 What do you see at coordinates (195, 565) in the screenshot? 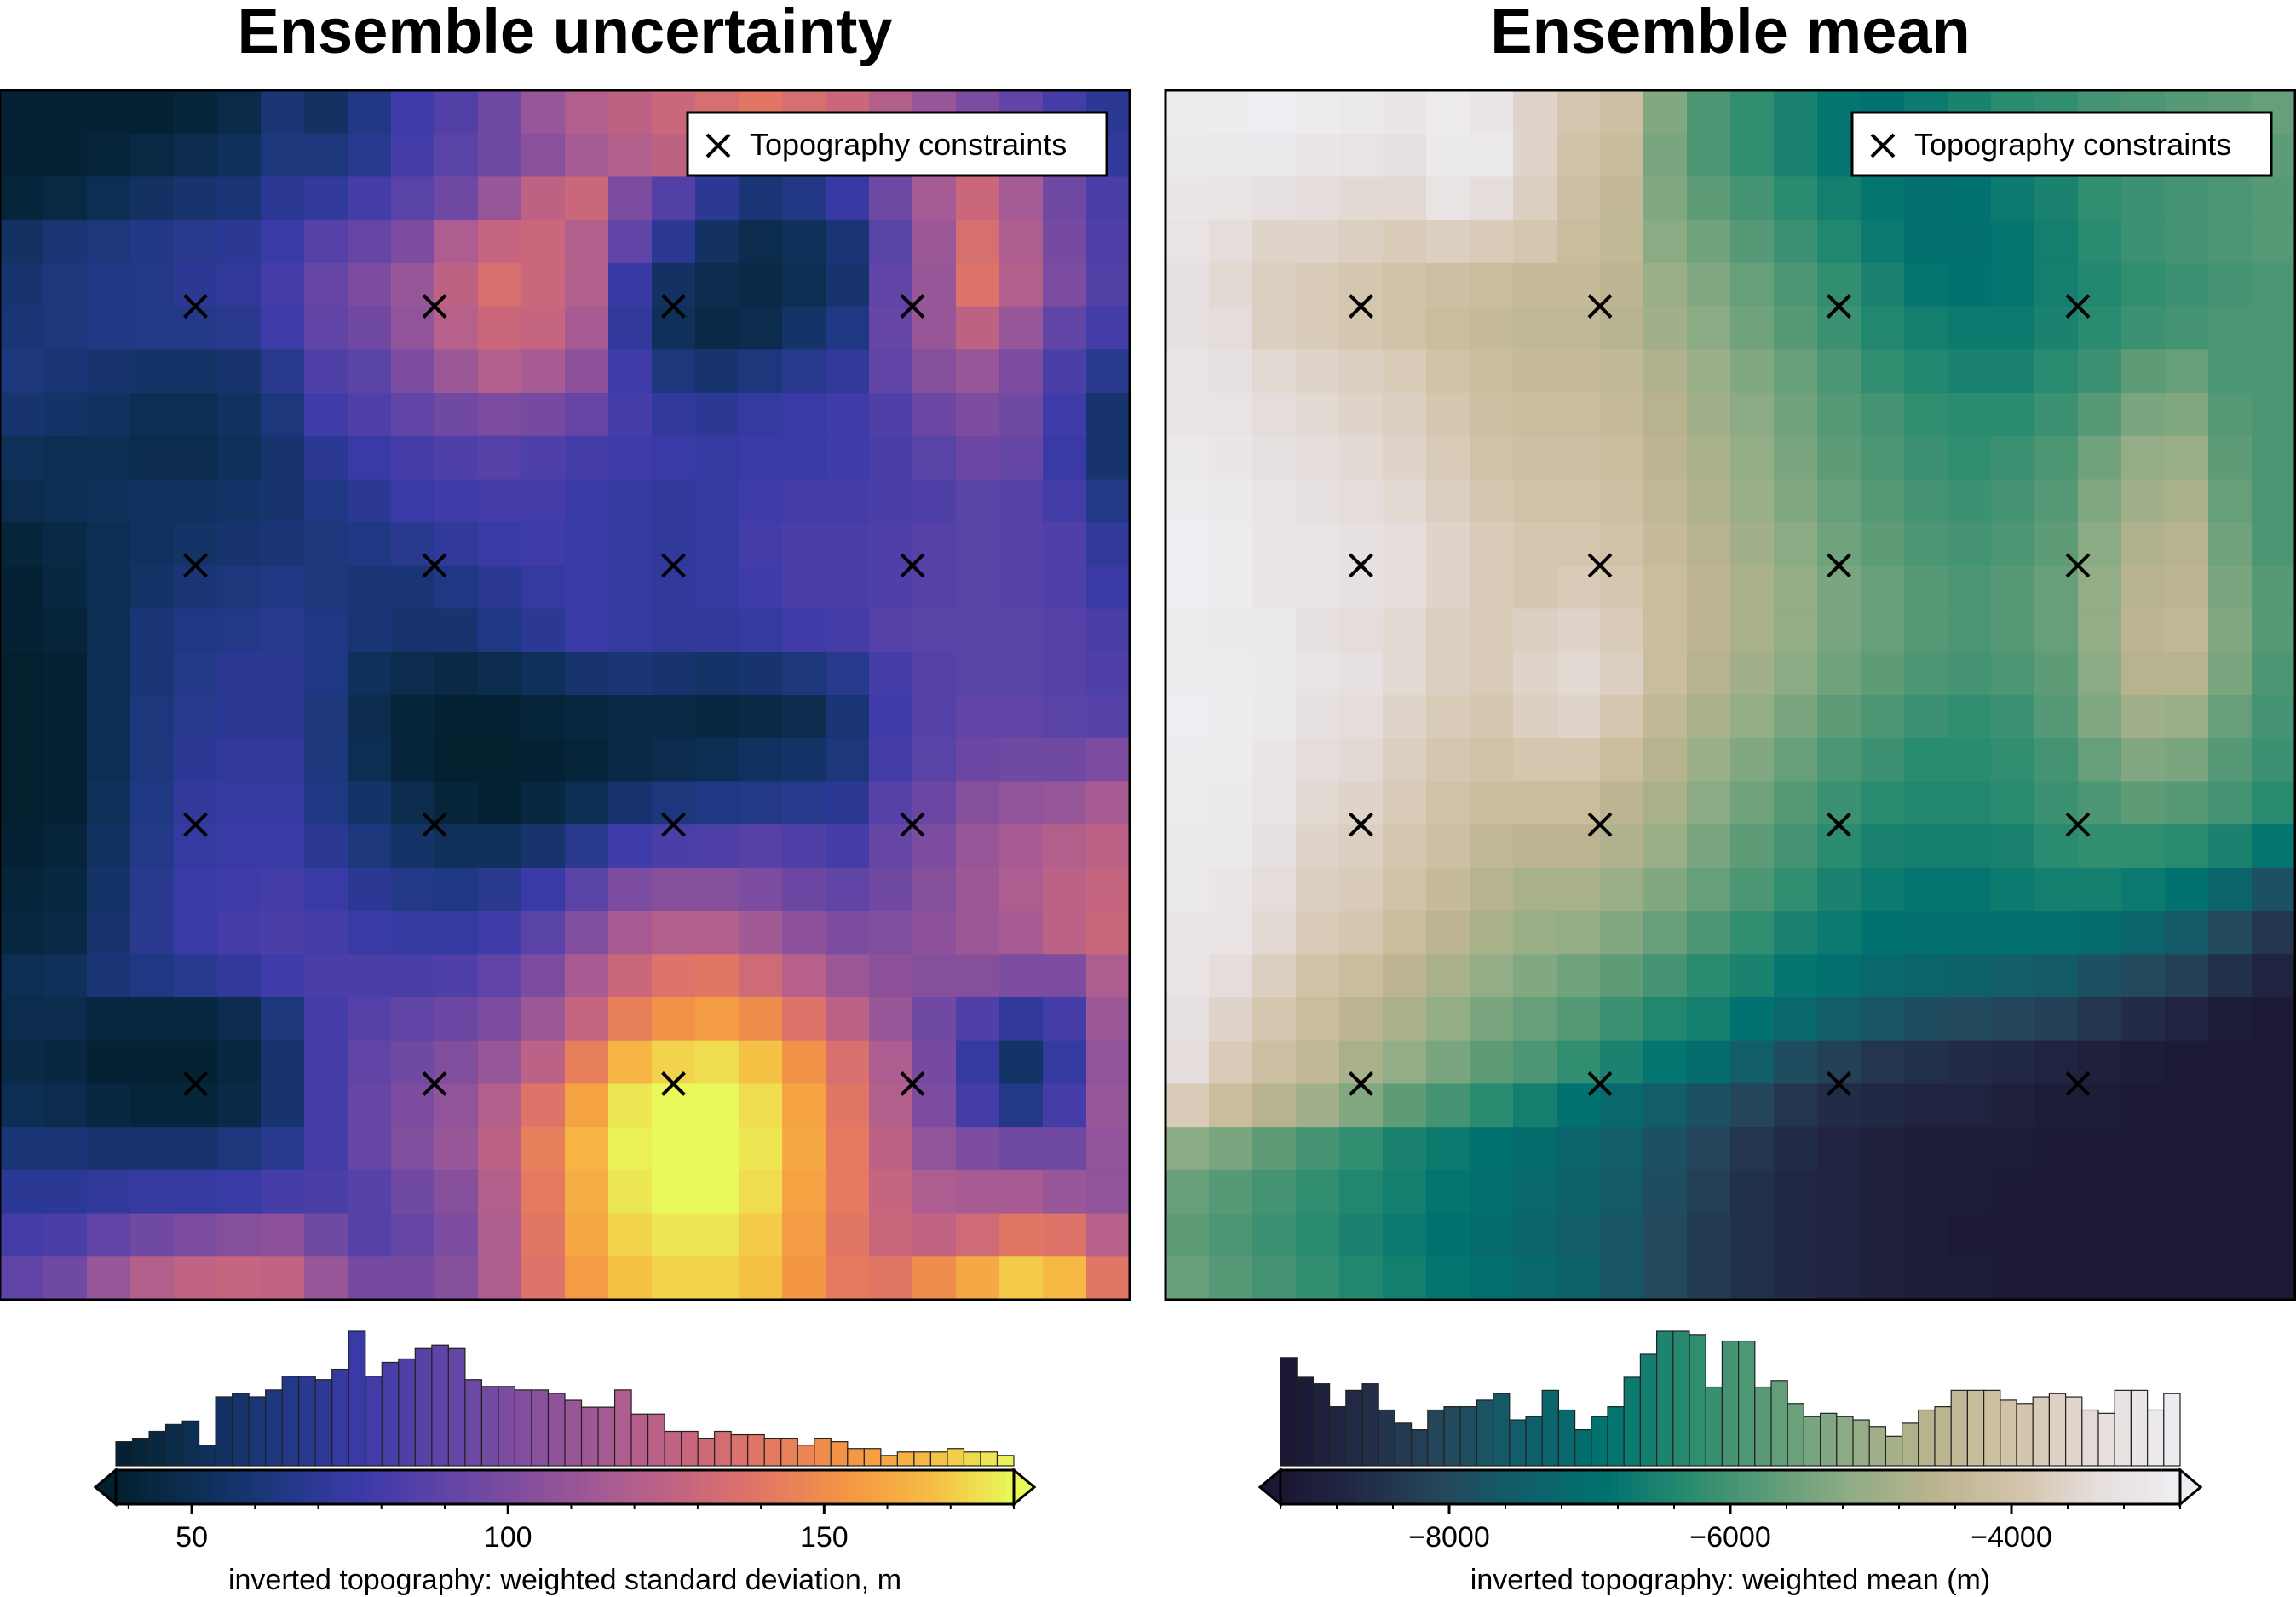
I see `constraint-x-icon` at bounding box center [195, 565].